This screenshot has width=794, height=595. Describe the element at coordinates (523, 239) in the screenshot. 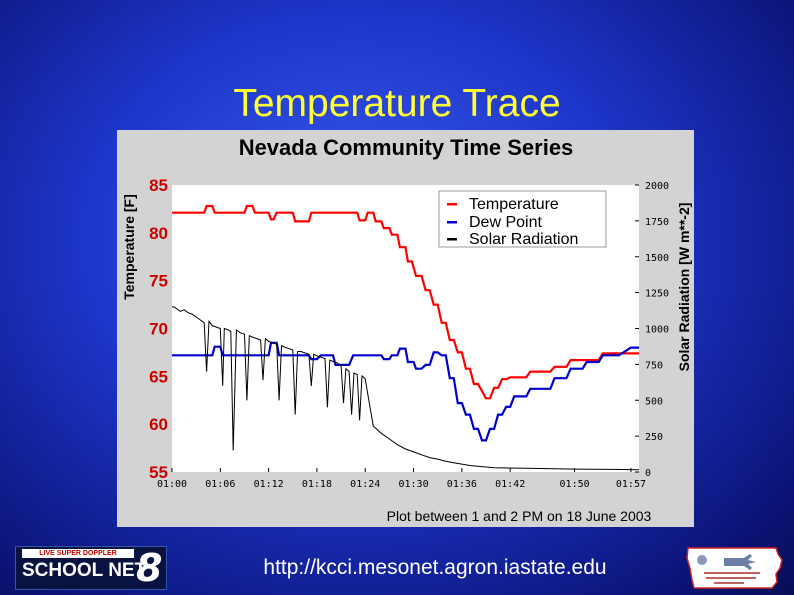

I see `legend-label-solar: Solar Radiation` at that location.